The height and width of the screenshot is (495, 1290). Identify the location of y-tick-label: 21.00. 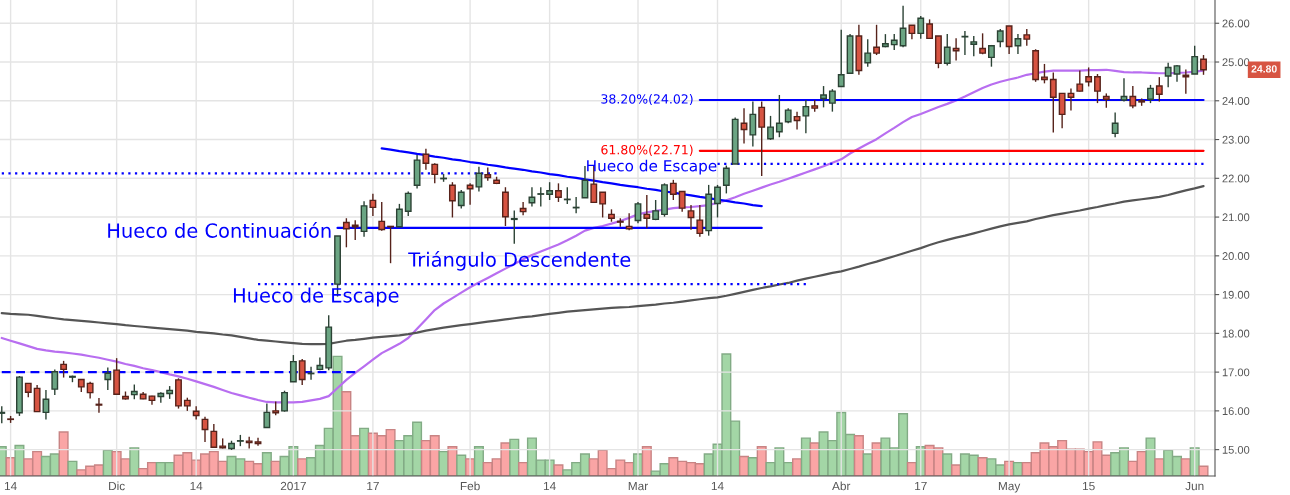
(1236, 217).